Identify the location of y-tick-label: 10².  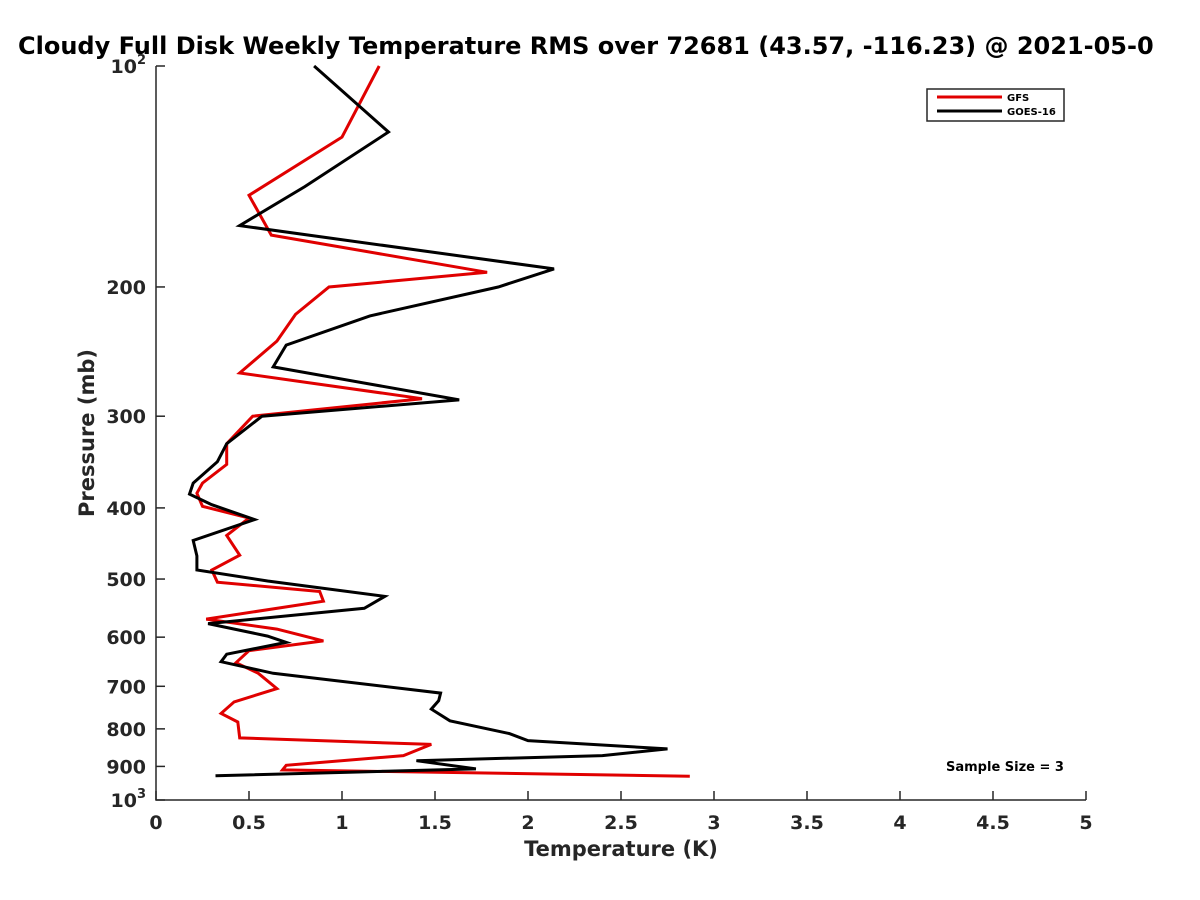
(129, 65).